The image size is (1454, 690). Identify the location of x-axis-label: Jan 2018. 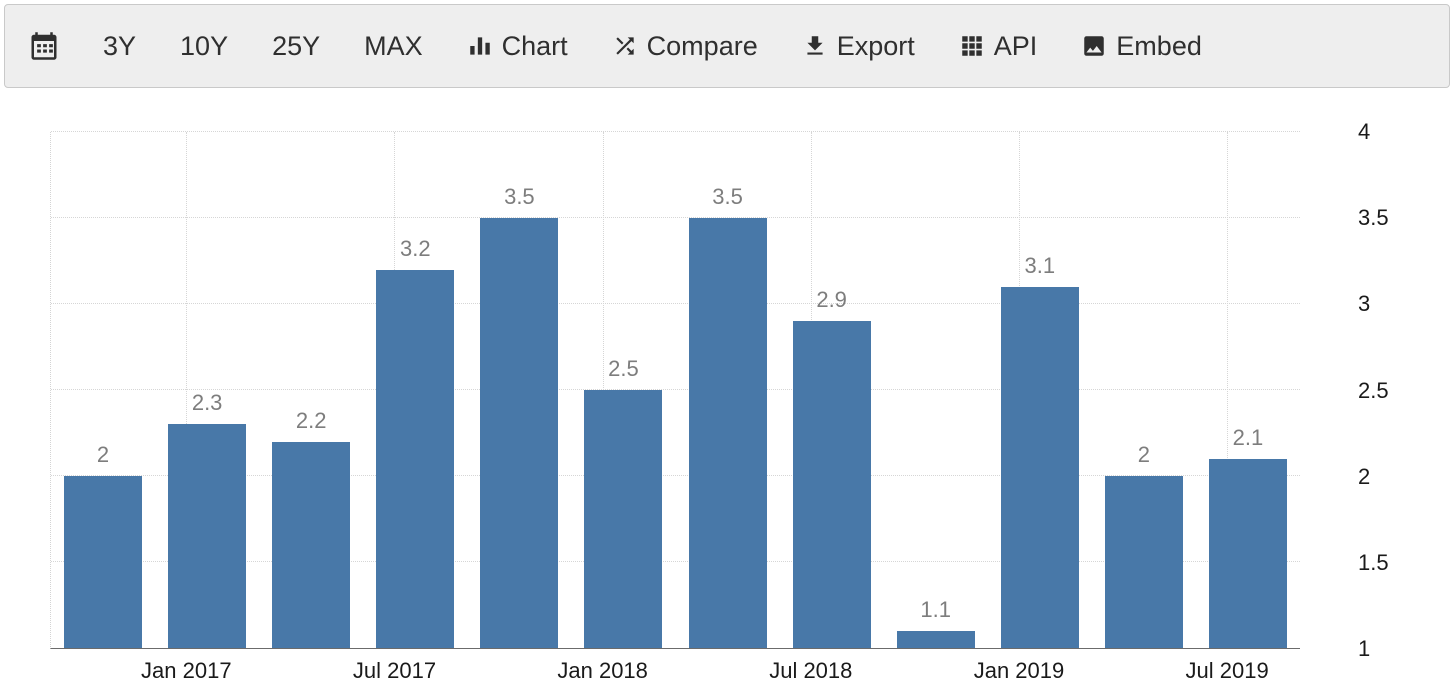
(602, 670).